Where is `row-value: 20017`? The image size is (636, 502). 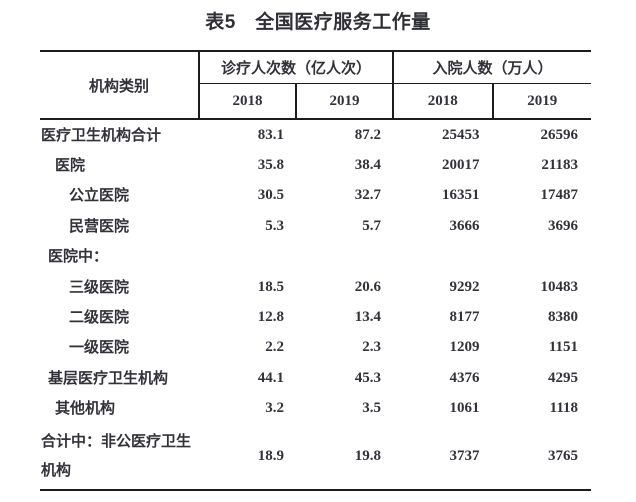 row-value: 20017 is located at coordinates (461, 165).